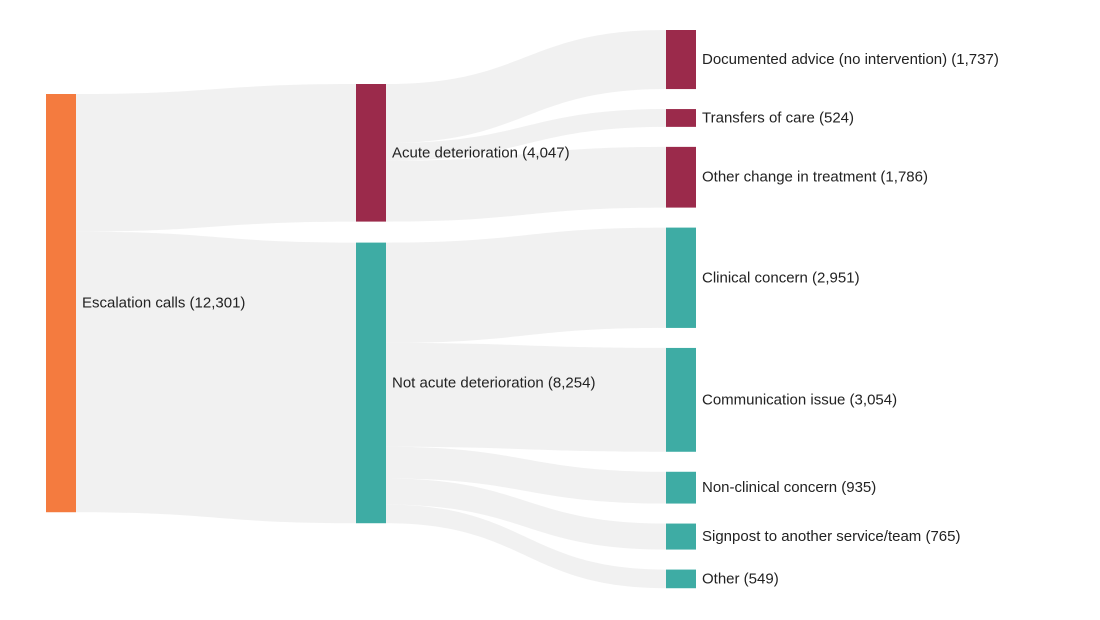 This screenshot has height=620, width=1100. What do you see at coordinates (526, 184) in the screenshot?
I see `link-acute-to-other_change` at bounding box center [526, 184].